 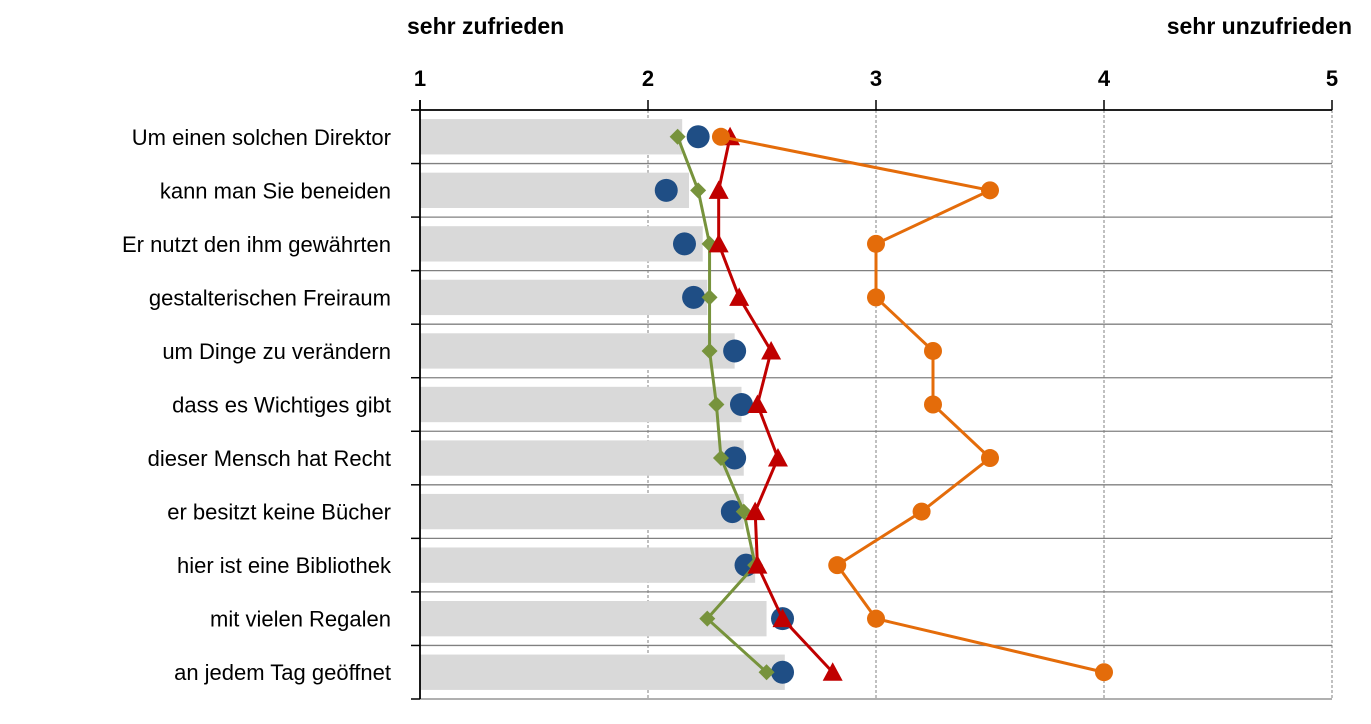 I want to click on x-tick-label: 2, so click(x=648, y=78).